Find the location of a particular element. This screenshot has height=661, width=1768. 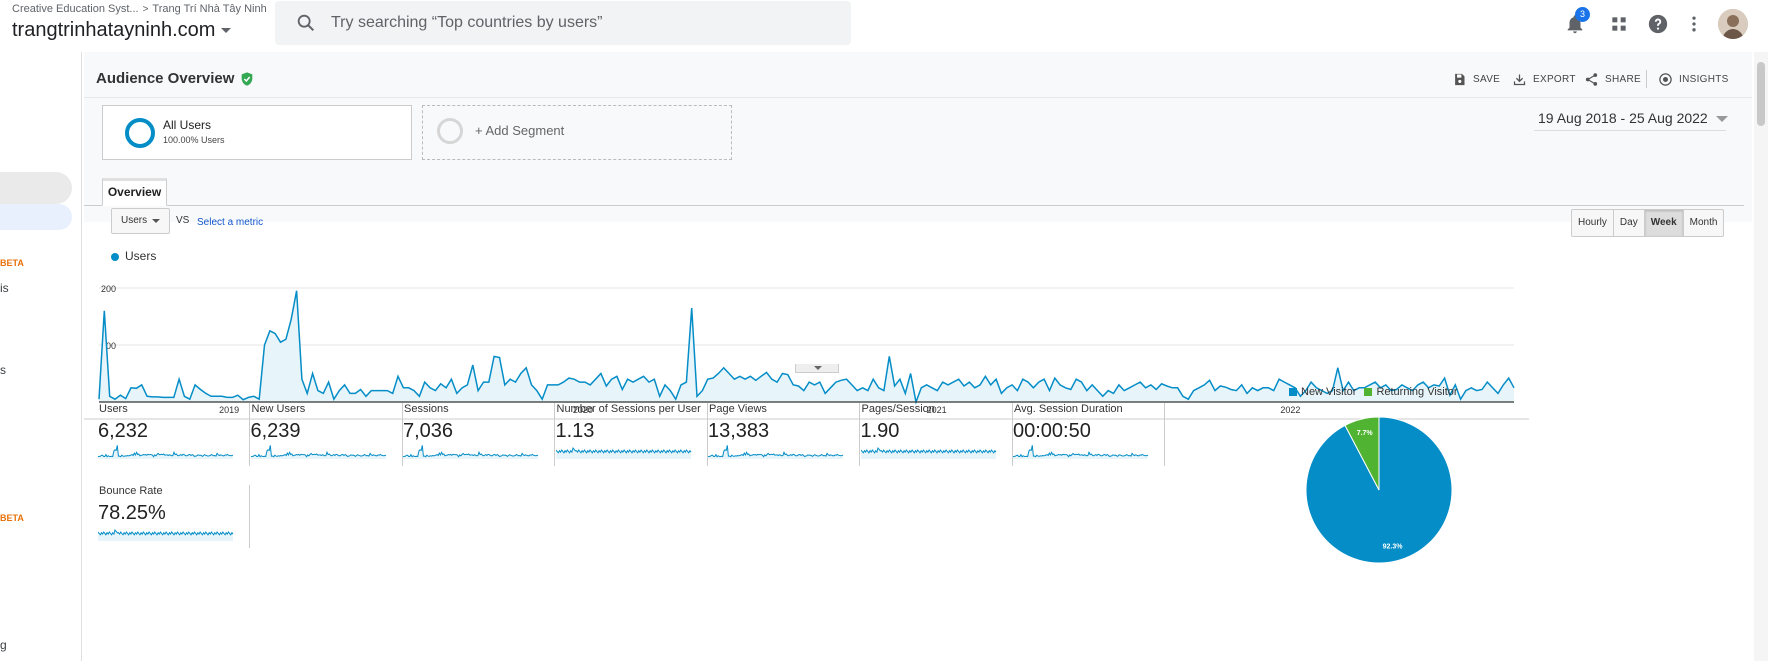

property-selector: trangtrinhatayninh.com is located at coordinates (122, 30).